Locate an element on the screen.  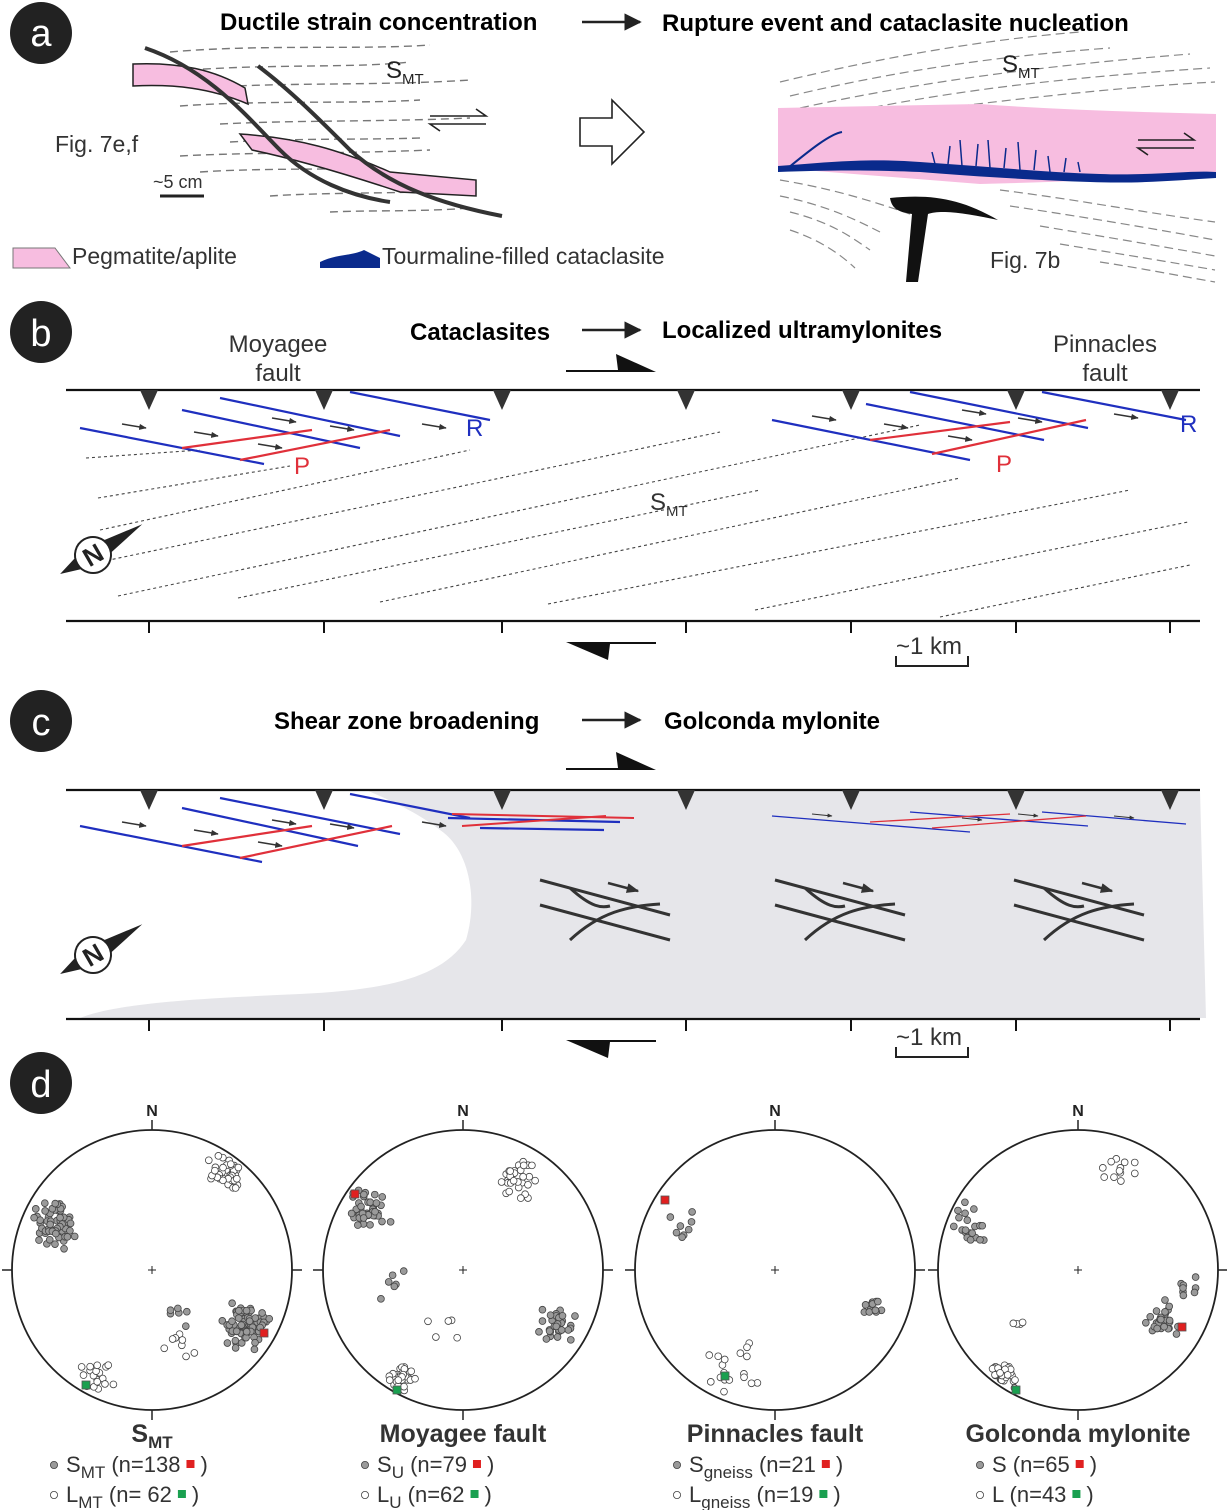
panel-a-s-label: SMT is located at coordinates (405, 72).